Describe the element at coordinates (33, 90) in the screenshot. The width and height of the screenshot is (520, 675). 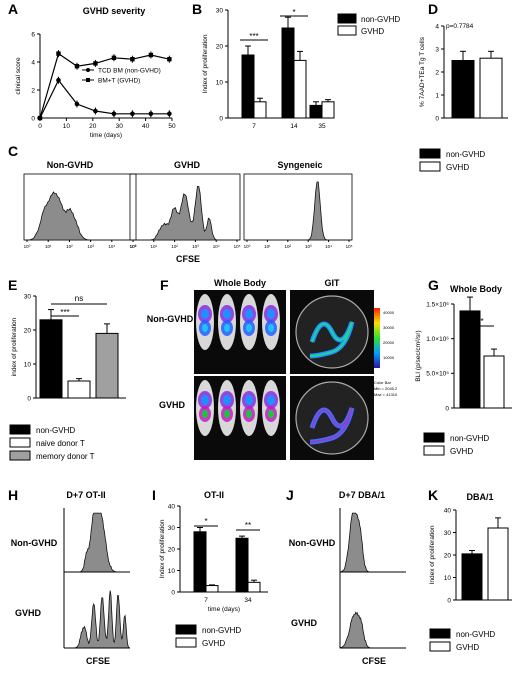
I see `y-tick-label-A: 2` at that location.